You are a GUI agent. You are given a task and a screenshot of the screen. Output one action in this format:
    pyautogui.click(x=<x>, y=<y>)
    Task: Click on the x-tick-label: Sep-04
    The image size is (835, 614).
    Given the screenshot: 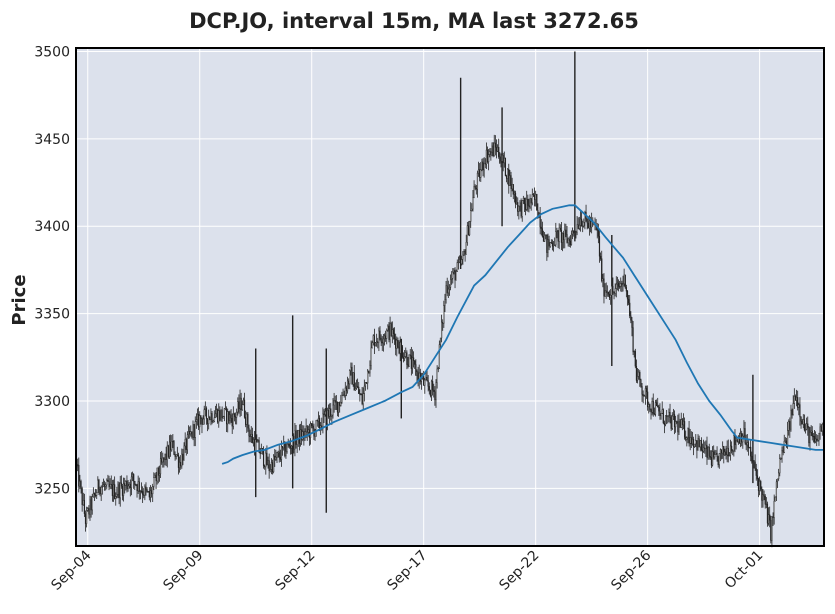 What is the action you would take?
    pyautogui.click(x=71, y=570)
    